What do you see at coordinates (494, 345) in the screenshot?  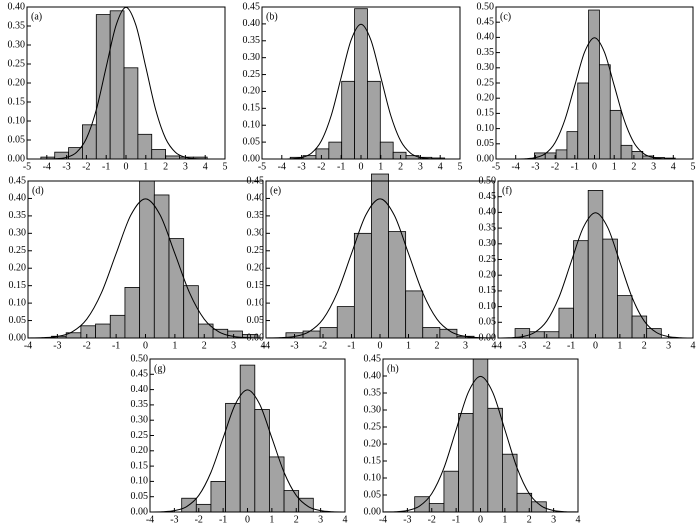 I see `x-tick-label: 4` at bounding box center [494, 345].